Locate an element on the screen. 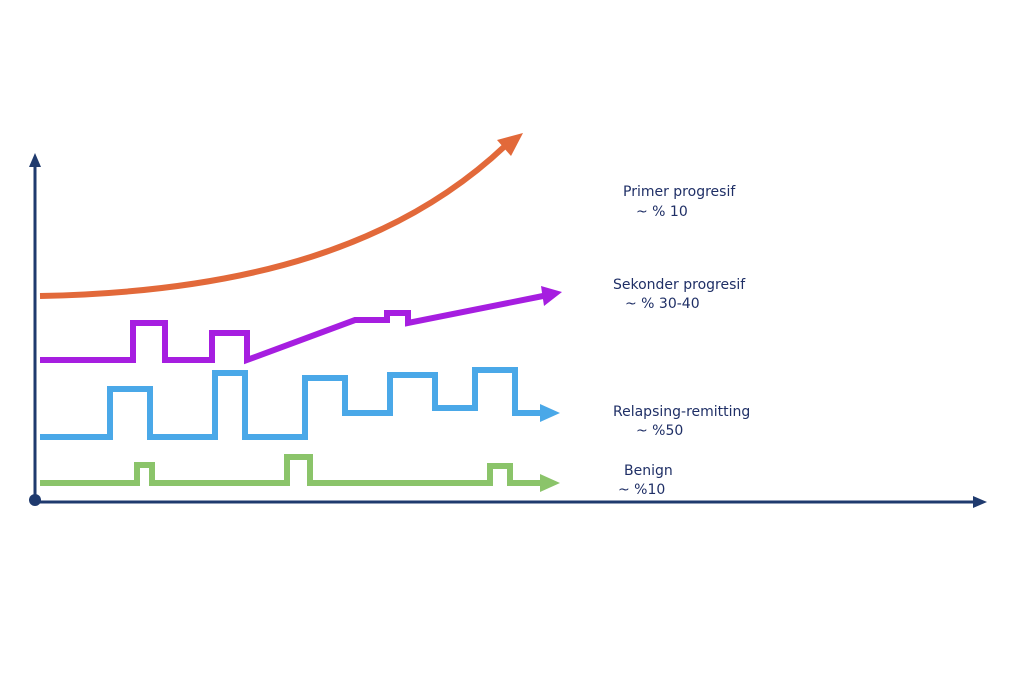 The image size is (1024, 682). x-axis-arrow is located at coordinates (980, 502).